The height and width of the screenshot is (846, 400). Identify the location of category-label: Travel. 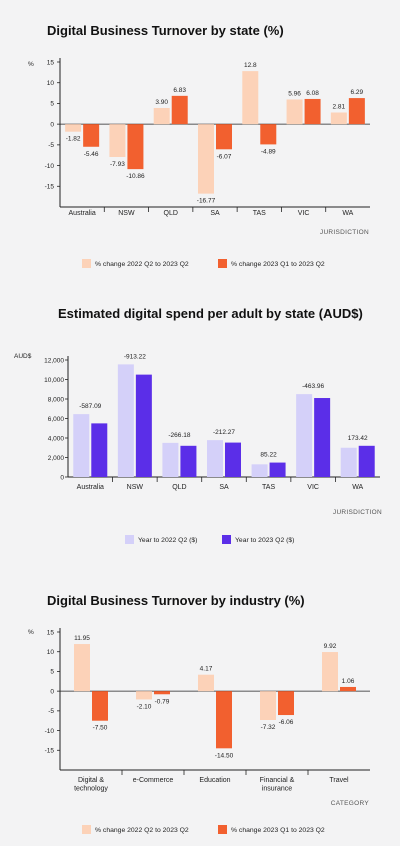
(339, 780).